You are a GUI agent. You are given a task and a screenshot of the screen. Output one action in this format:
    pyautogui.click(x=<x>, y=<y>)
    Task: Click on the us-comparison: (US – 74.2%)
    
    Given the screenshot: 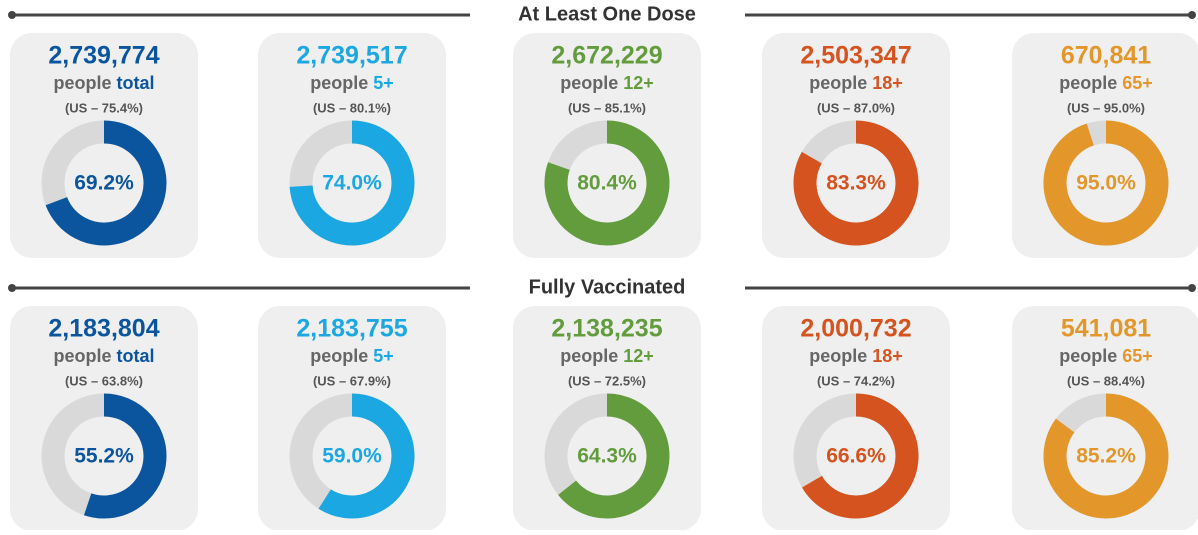 What is the action you would take?
    pyautogui.click(x=856, y=380)
    